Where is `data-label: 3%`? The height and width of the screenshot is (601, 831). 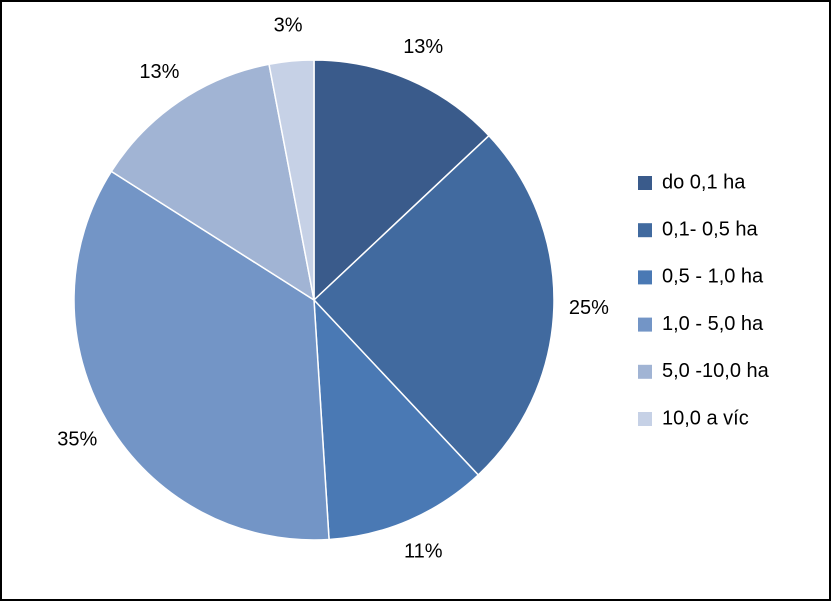
data-label: 3% is located at coordinates (288, 26).